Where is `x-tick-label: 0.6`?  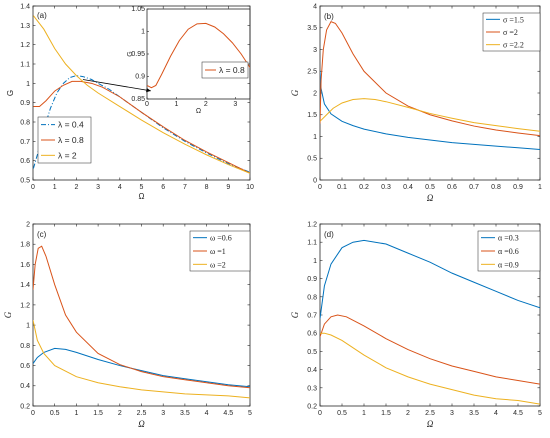
x-tick-label: 0.6 is located at coordinates (452, 187).